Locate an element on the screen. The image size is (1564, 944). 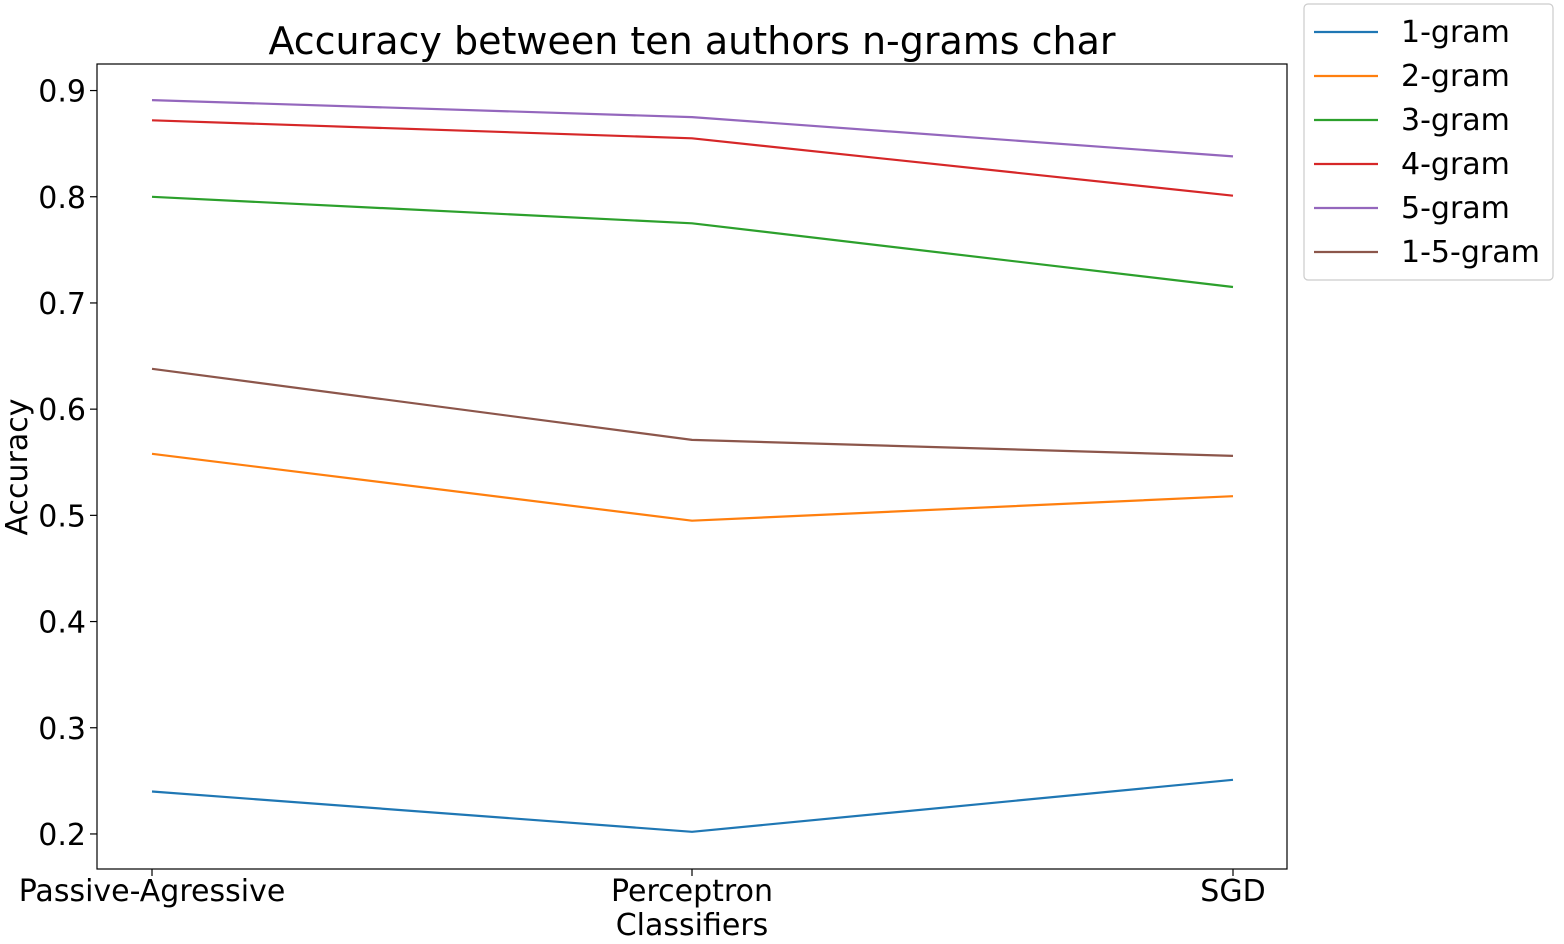
legend-label: 5-gram is located at coordinates (1455, 208).